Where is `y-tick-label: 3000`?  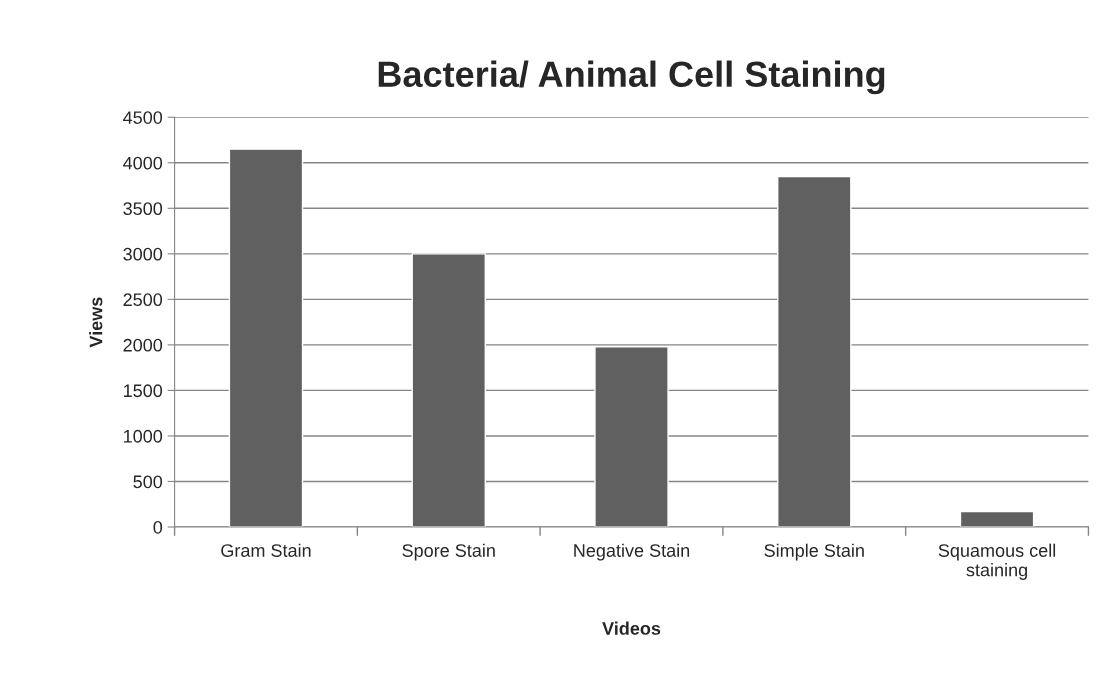 y-tick-label: 3000 is located at coordinates (143, 254).